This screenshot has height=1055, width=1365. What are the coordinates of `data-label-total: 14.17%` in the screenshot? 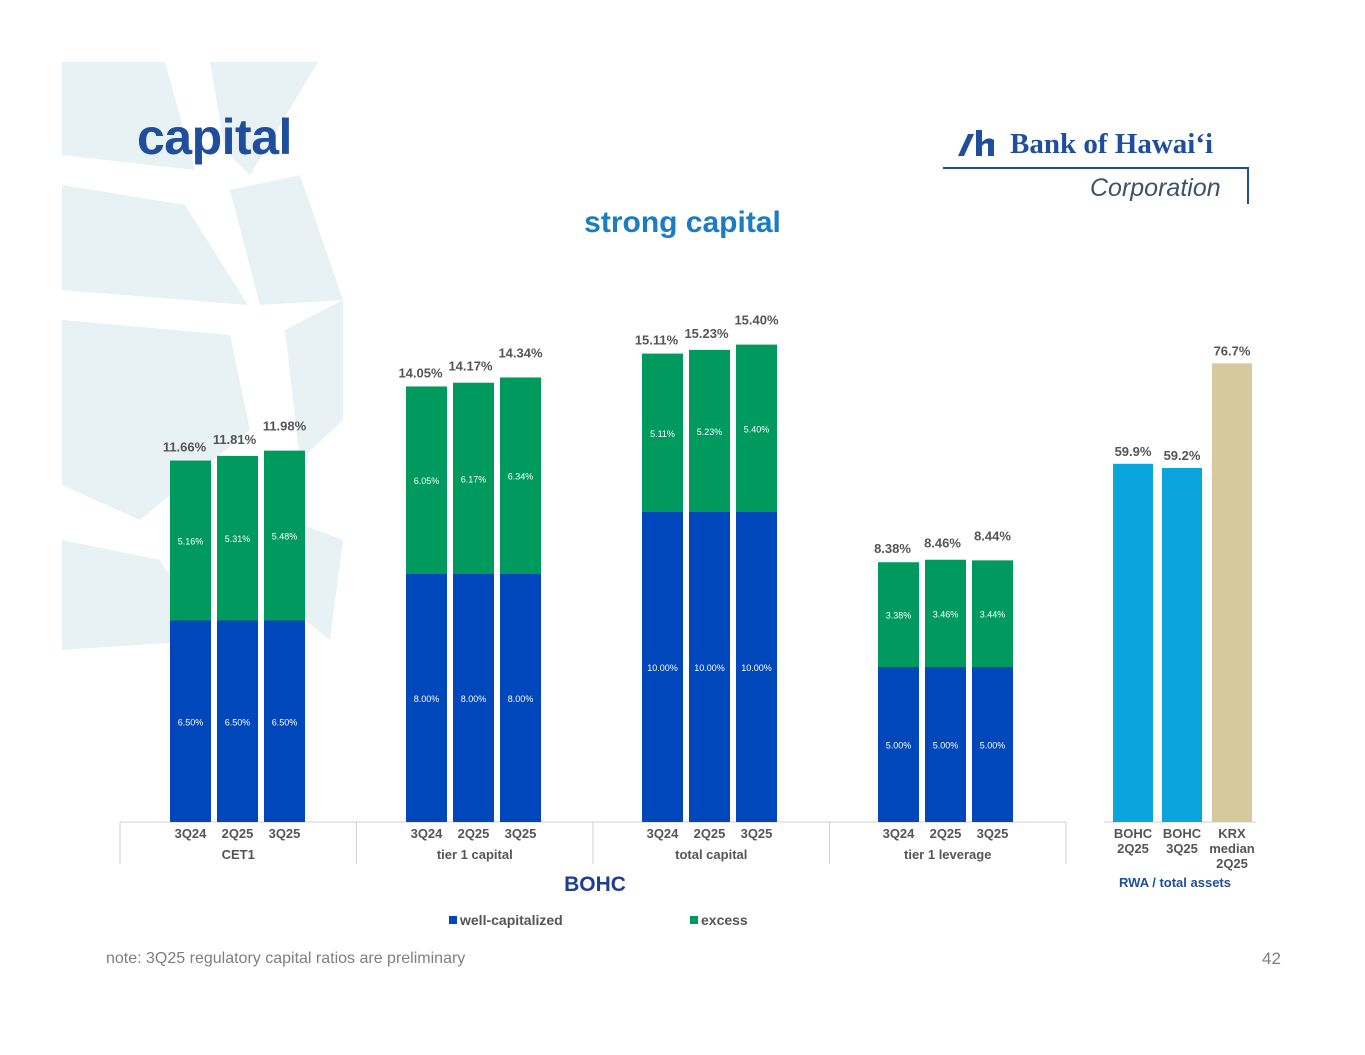 It's located at (470, 366).